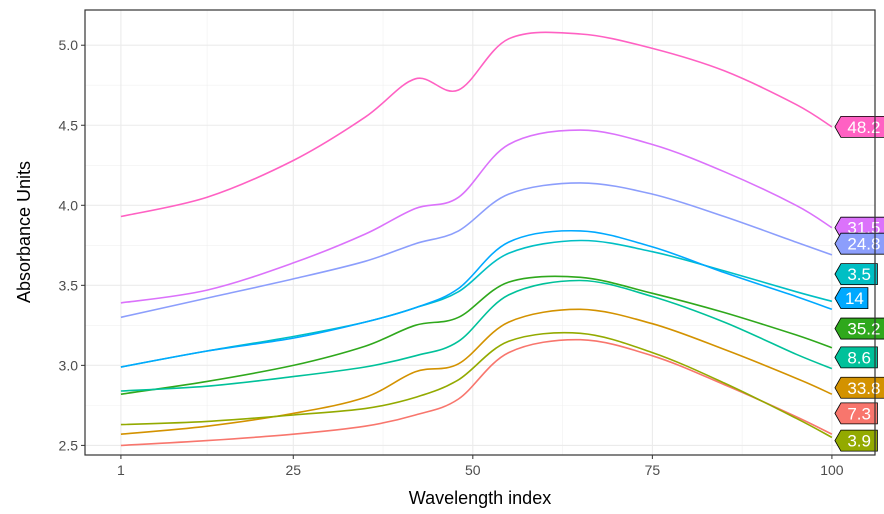  I want to click on end-label-text: 35.2, so click(863, 329).